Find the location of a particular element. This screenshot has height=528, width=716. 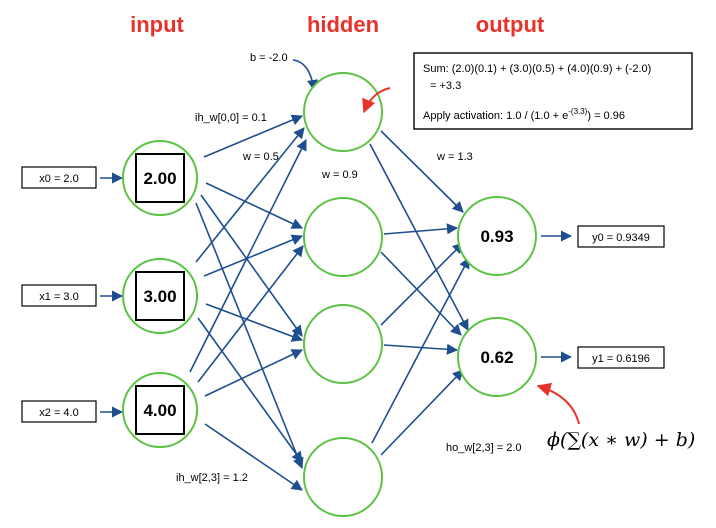

hidden-nodes is located at coordinates (343, 294).